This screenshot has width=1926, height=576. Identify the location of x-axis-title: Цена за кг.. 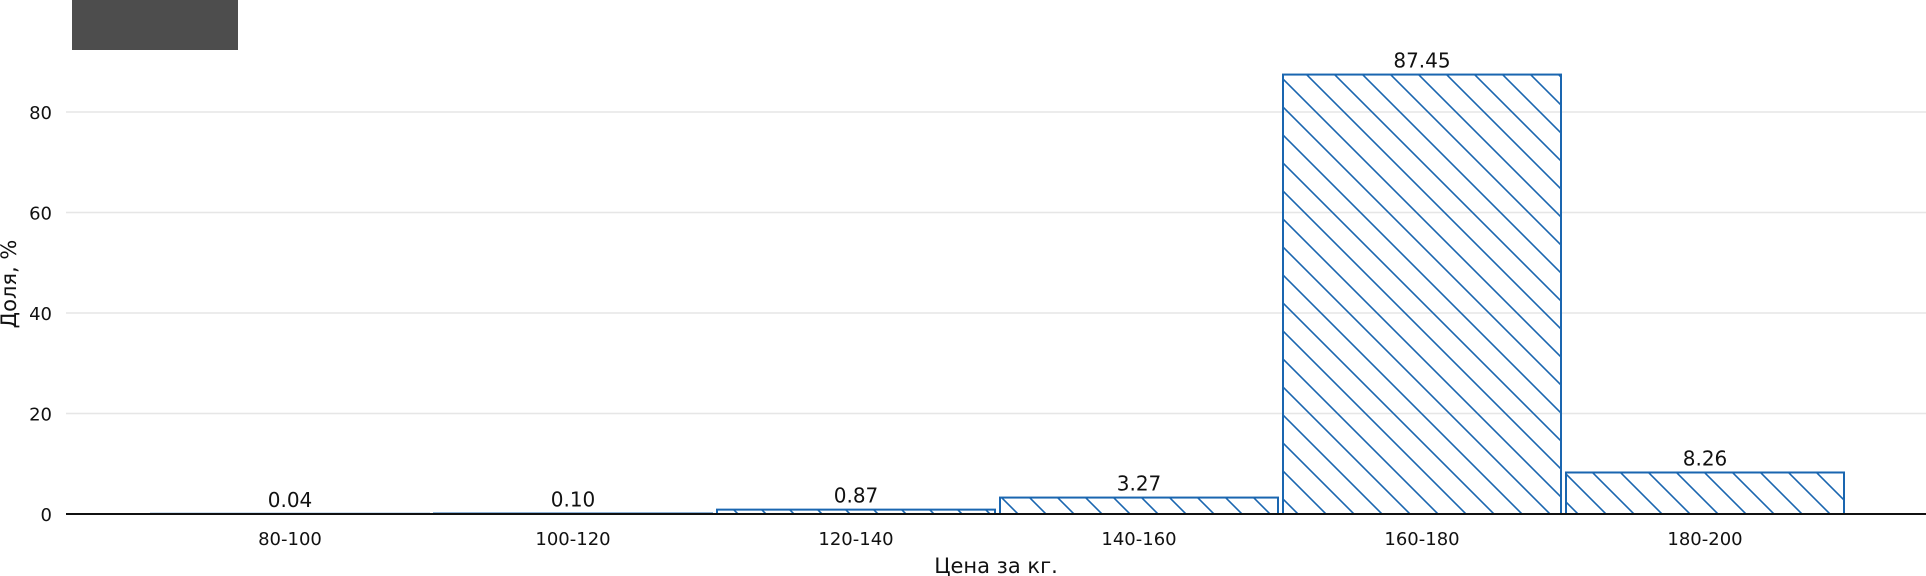
(996, 565).